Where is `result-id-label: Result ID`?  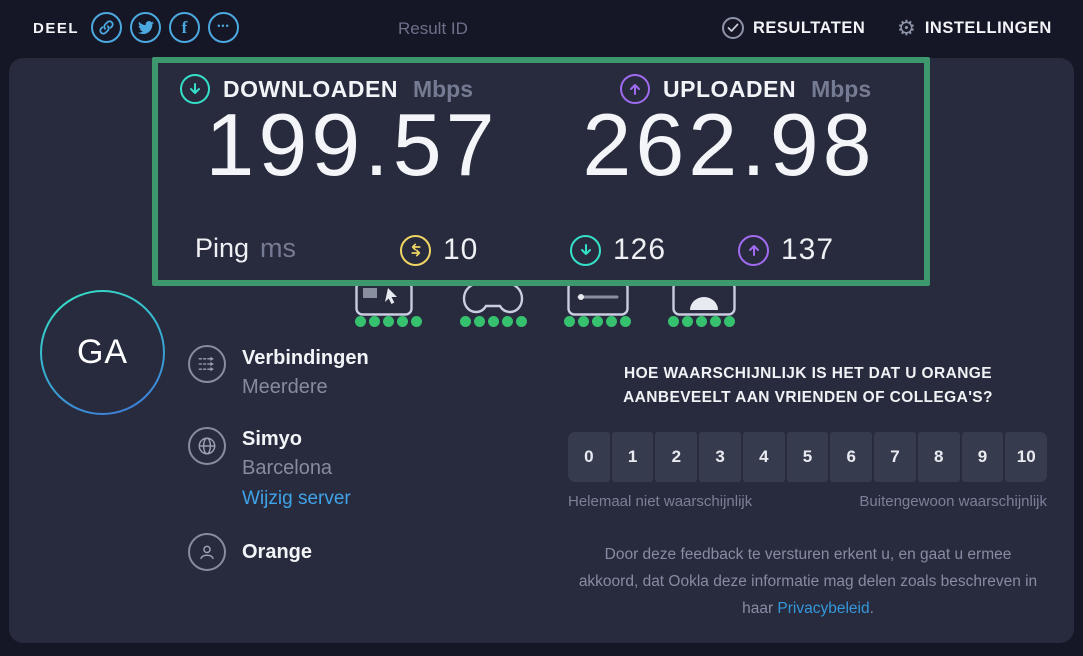
result-id-label: Result ID is located at coordinates (433, 28).